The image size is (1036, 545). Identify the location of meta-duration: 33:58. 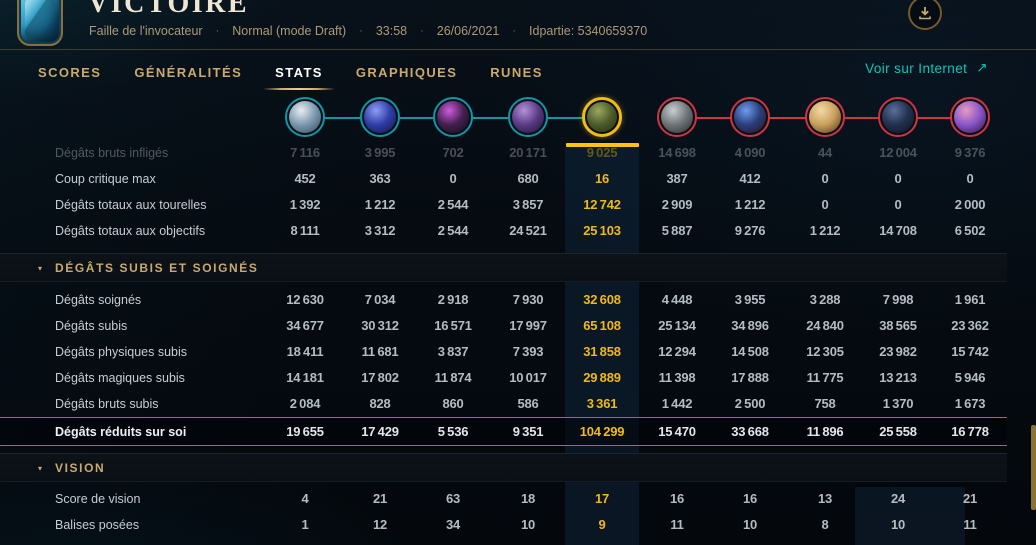
(391, 31).